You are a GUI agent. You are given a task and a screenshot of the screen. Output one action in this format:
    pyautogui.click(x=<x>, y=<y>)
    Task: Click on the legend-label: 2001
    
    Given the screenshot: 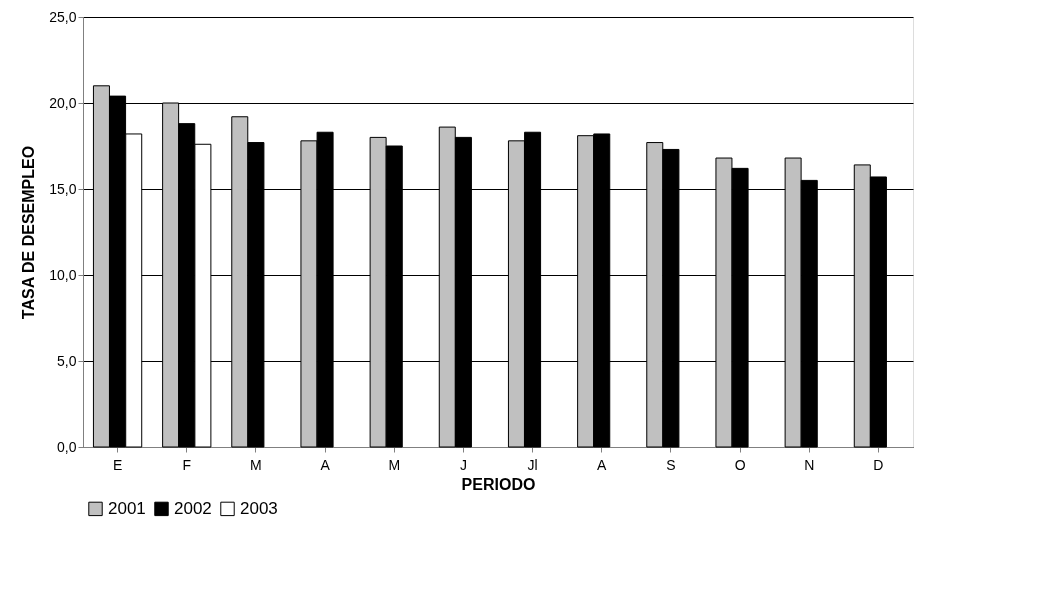 What is the action you would take?
    pyautogui.click(x=127, y=508)
    